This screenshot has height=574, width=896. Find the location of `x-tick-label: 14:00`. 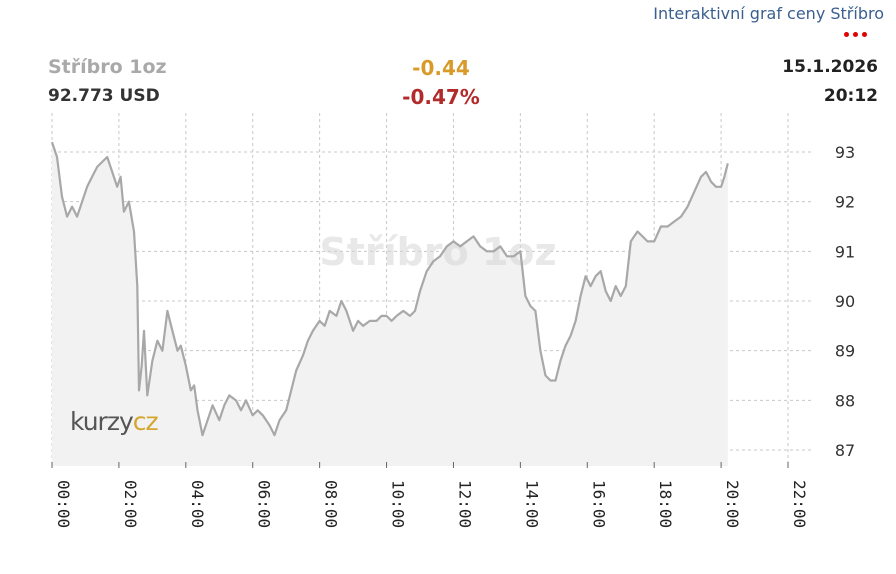

x-tick-label: 14:00 is located at coordinates (531, 504).